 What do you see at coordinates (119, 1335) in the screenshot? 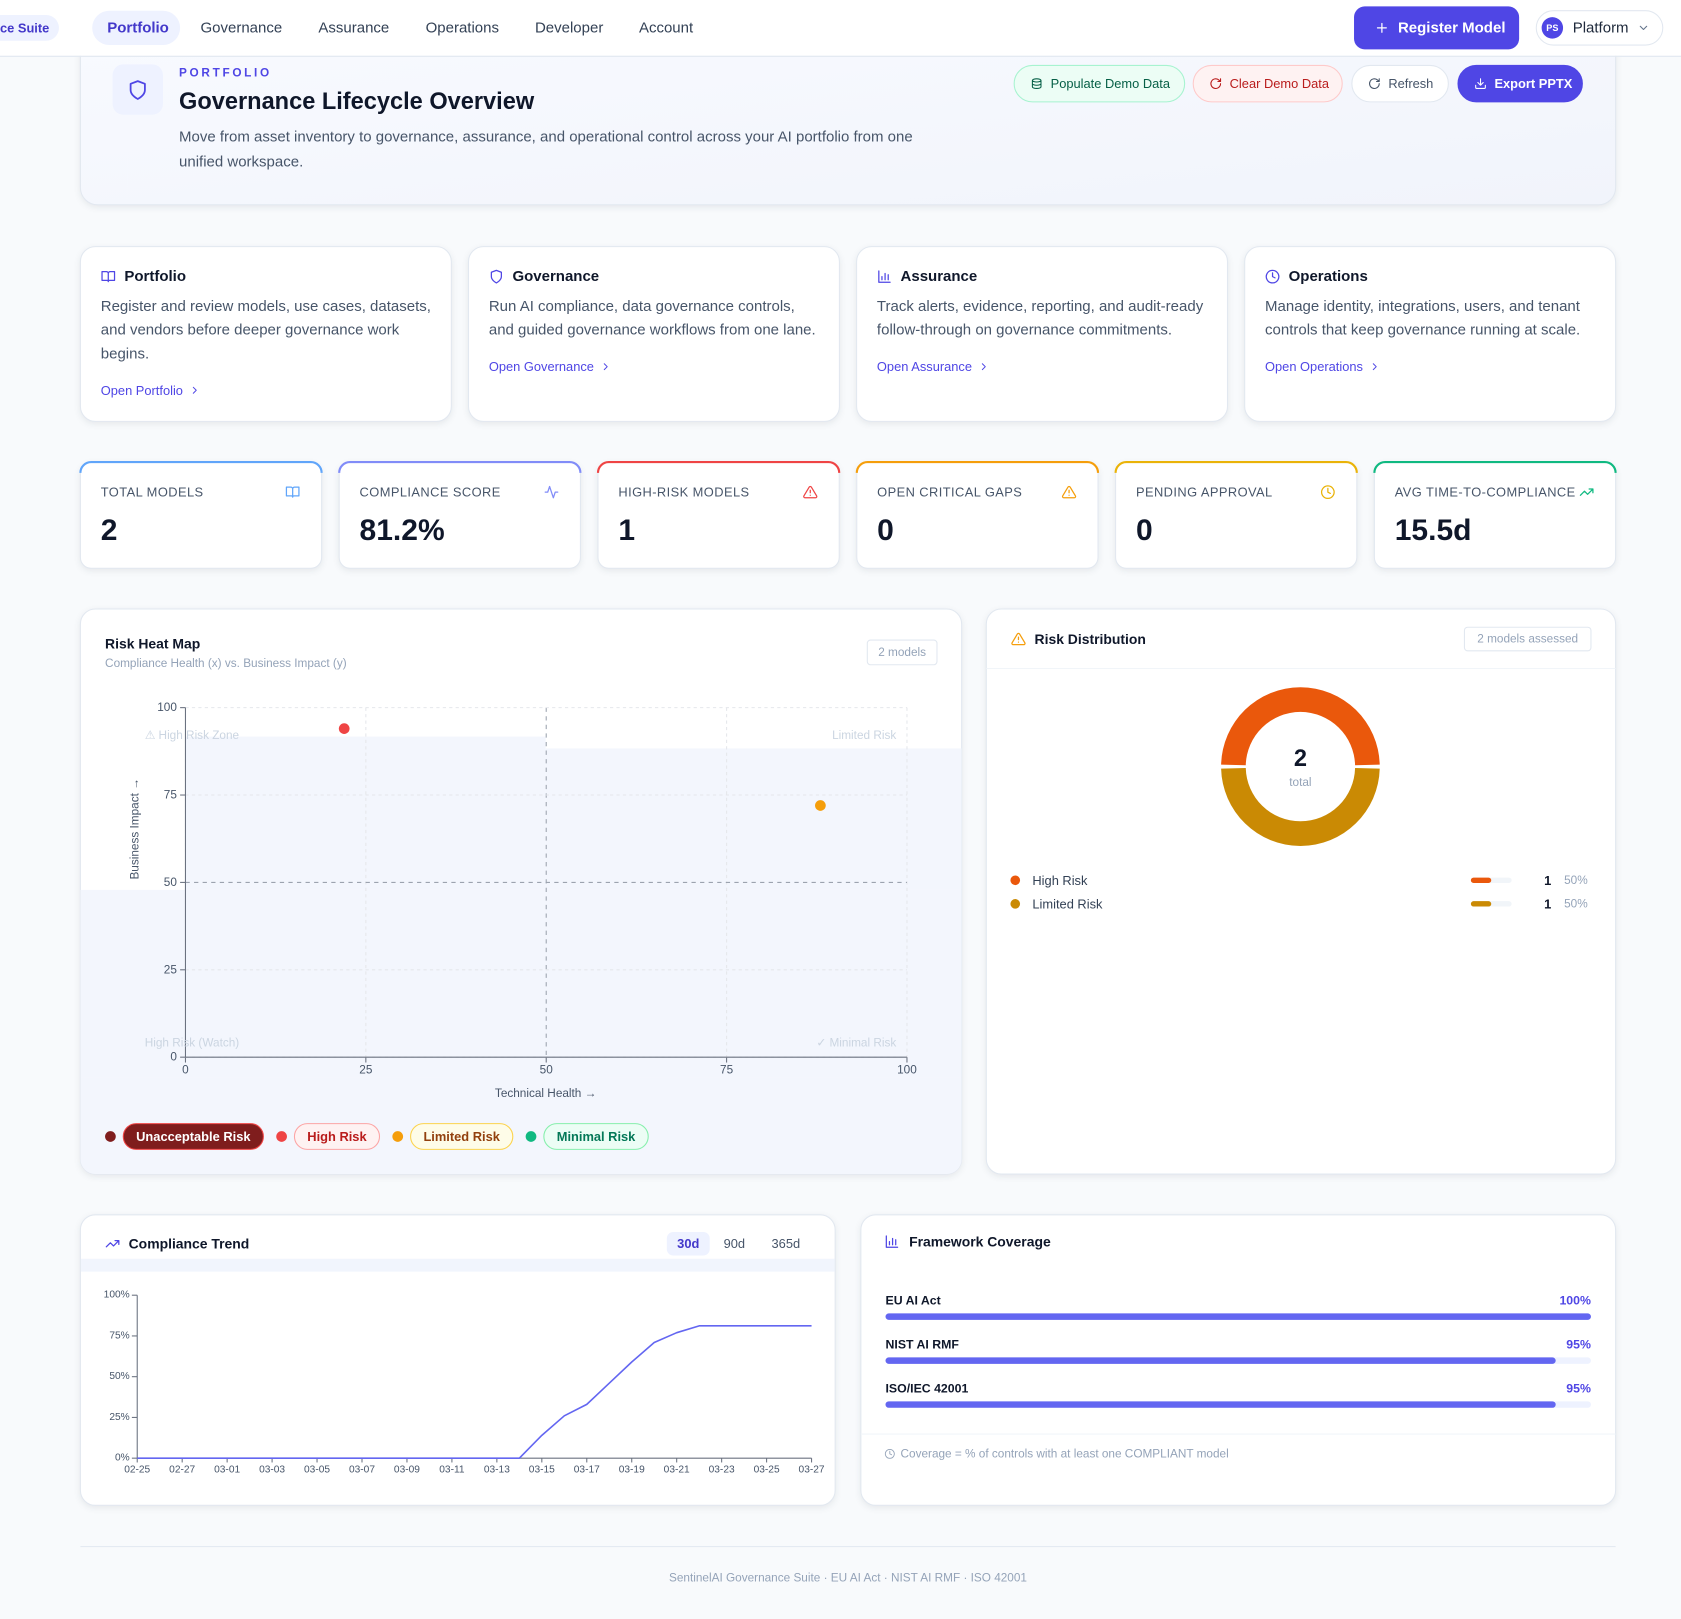
I see `y-tick-label: 75%` at bounding box center [119, 1335].